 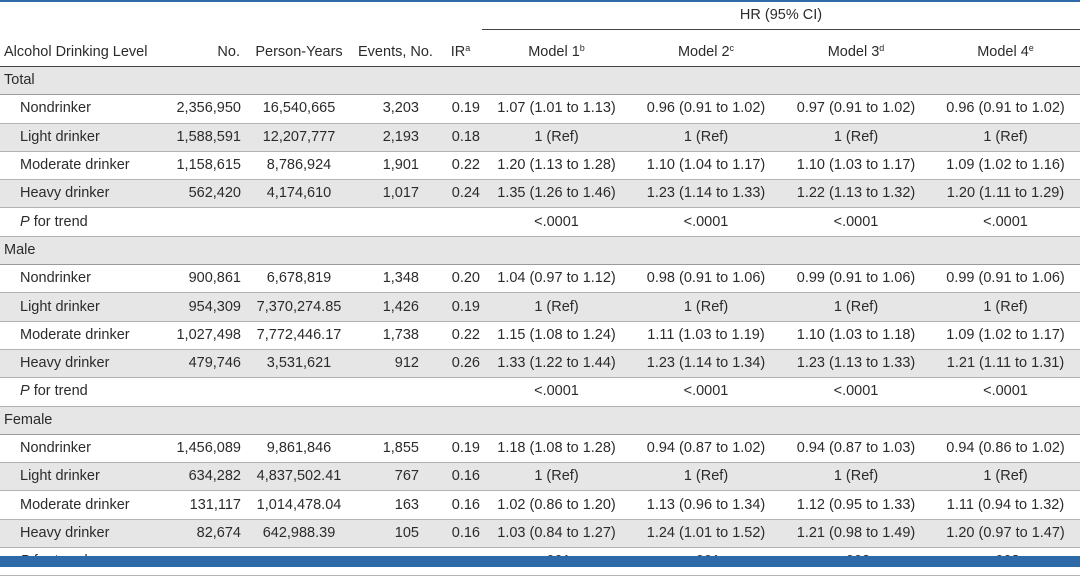 What do you see at coordinates (299, 48) in the screenshot?
I see `col-header-person-years: Person-Years` at bounding box center [299, 48].